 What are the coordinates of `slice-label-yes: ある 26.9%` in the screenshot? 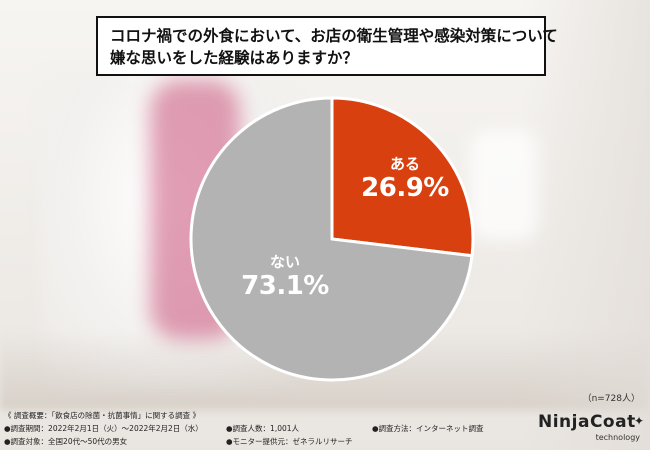 It's located at (405, 179).